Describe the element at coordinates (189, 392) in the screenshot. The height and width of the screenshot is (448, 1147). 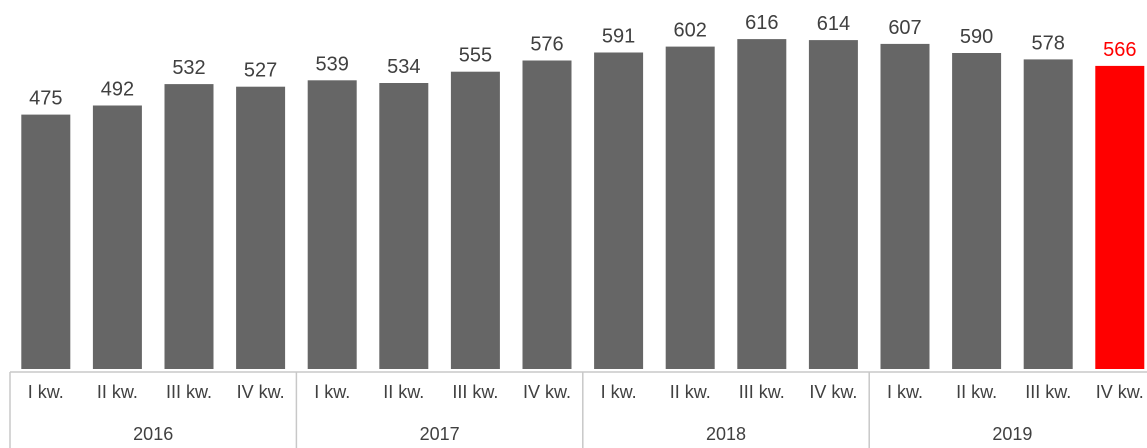
I see `category-label-3: III kw.` at that location.